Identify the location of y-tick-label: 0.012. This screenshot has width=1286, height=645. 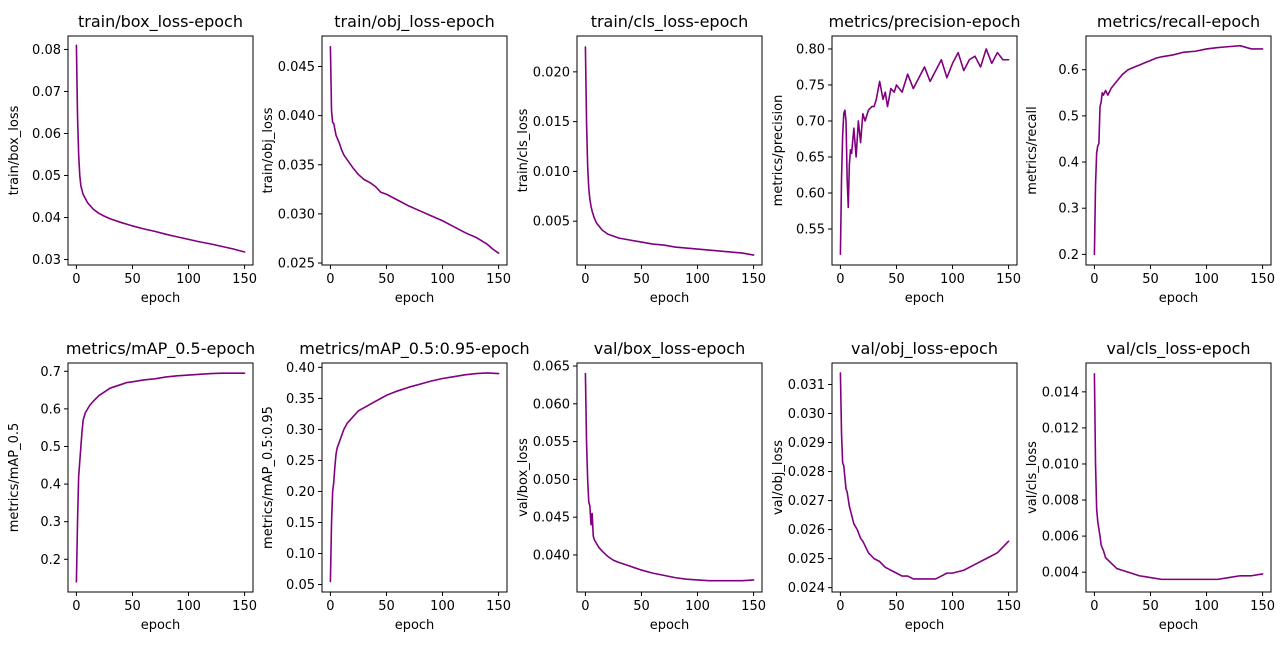
(1060, 428).